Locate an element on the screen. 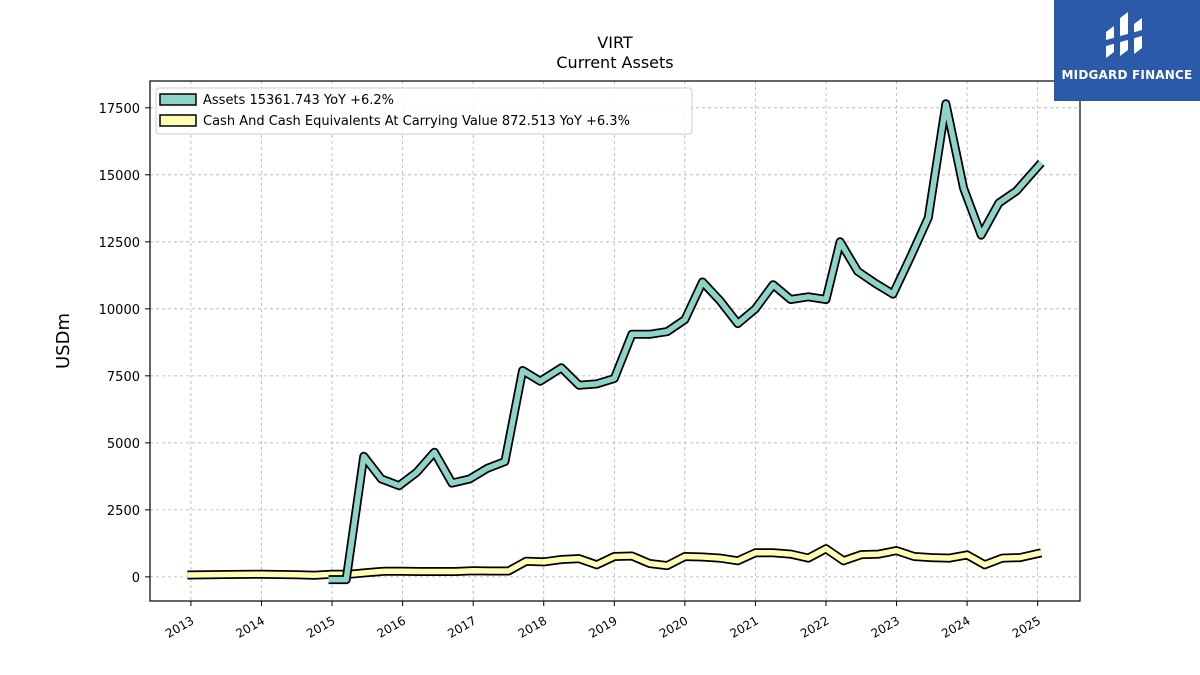 The width and height of the screenshot is (1200, 675). x-tick-label: 2020 is located at coordinates (673, 626).